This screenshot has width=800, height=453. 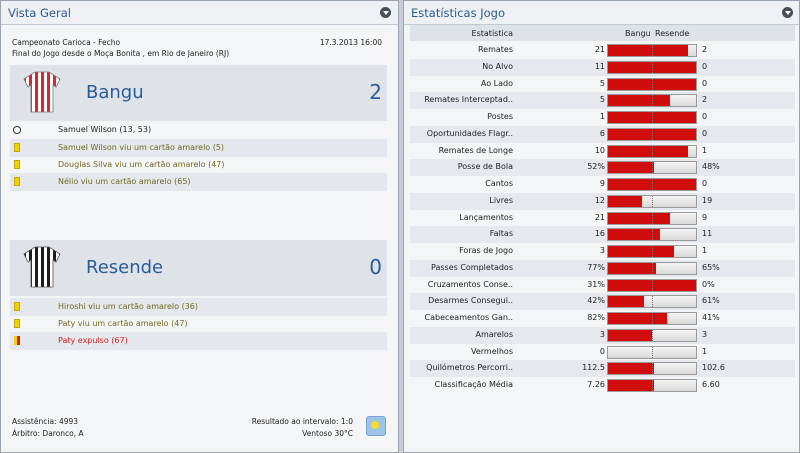 I want to click on stat-home-value: 5, so click(x=602, y=83).